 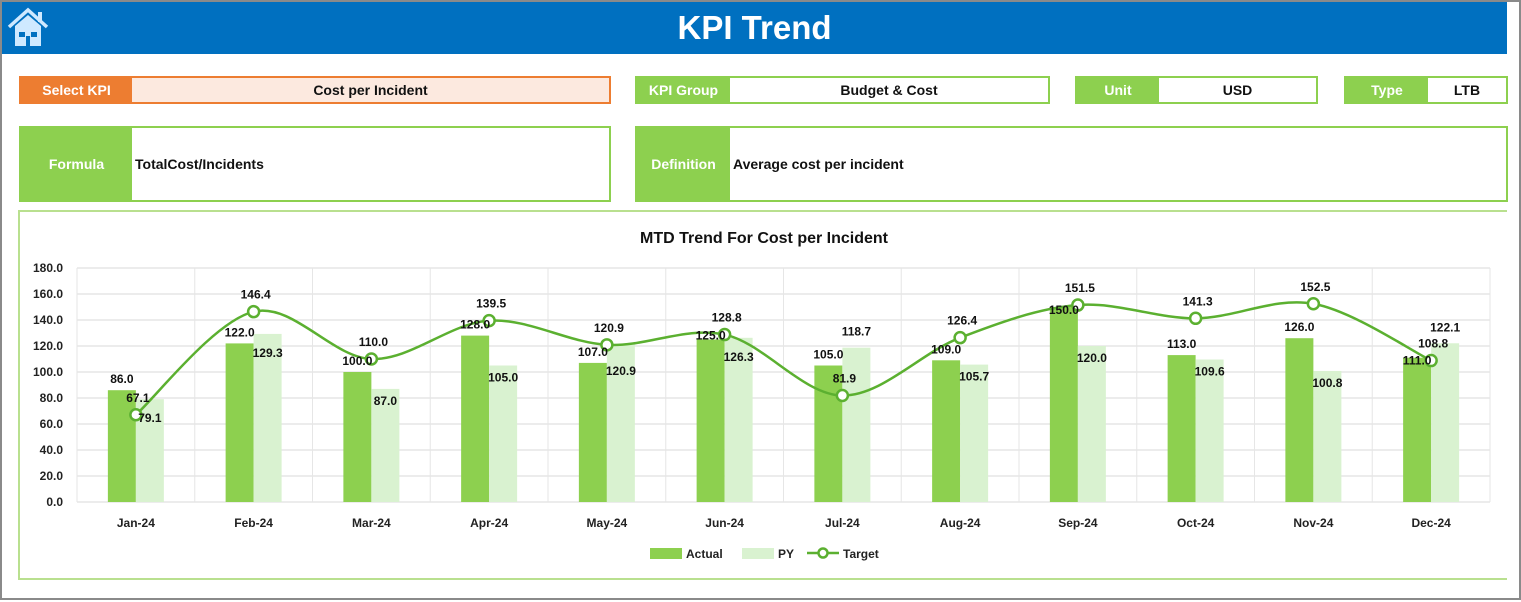 I want to click on actual-data-label: 128.0, so click(x=475, y=325).